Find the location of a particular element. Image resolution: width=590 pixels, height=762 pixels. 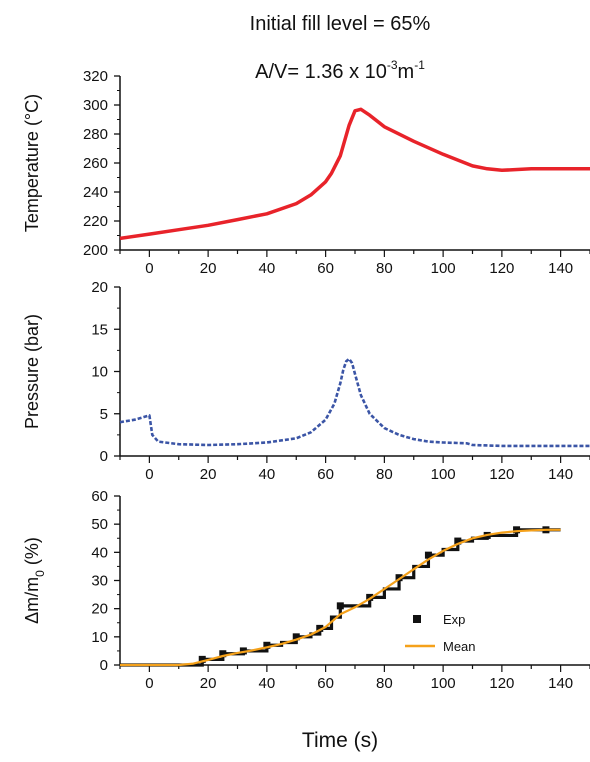

y-tick-label: 40 is located at coordinates (99, 552).